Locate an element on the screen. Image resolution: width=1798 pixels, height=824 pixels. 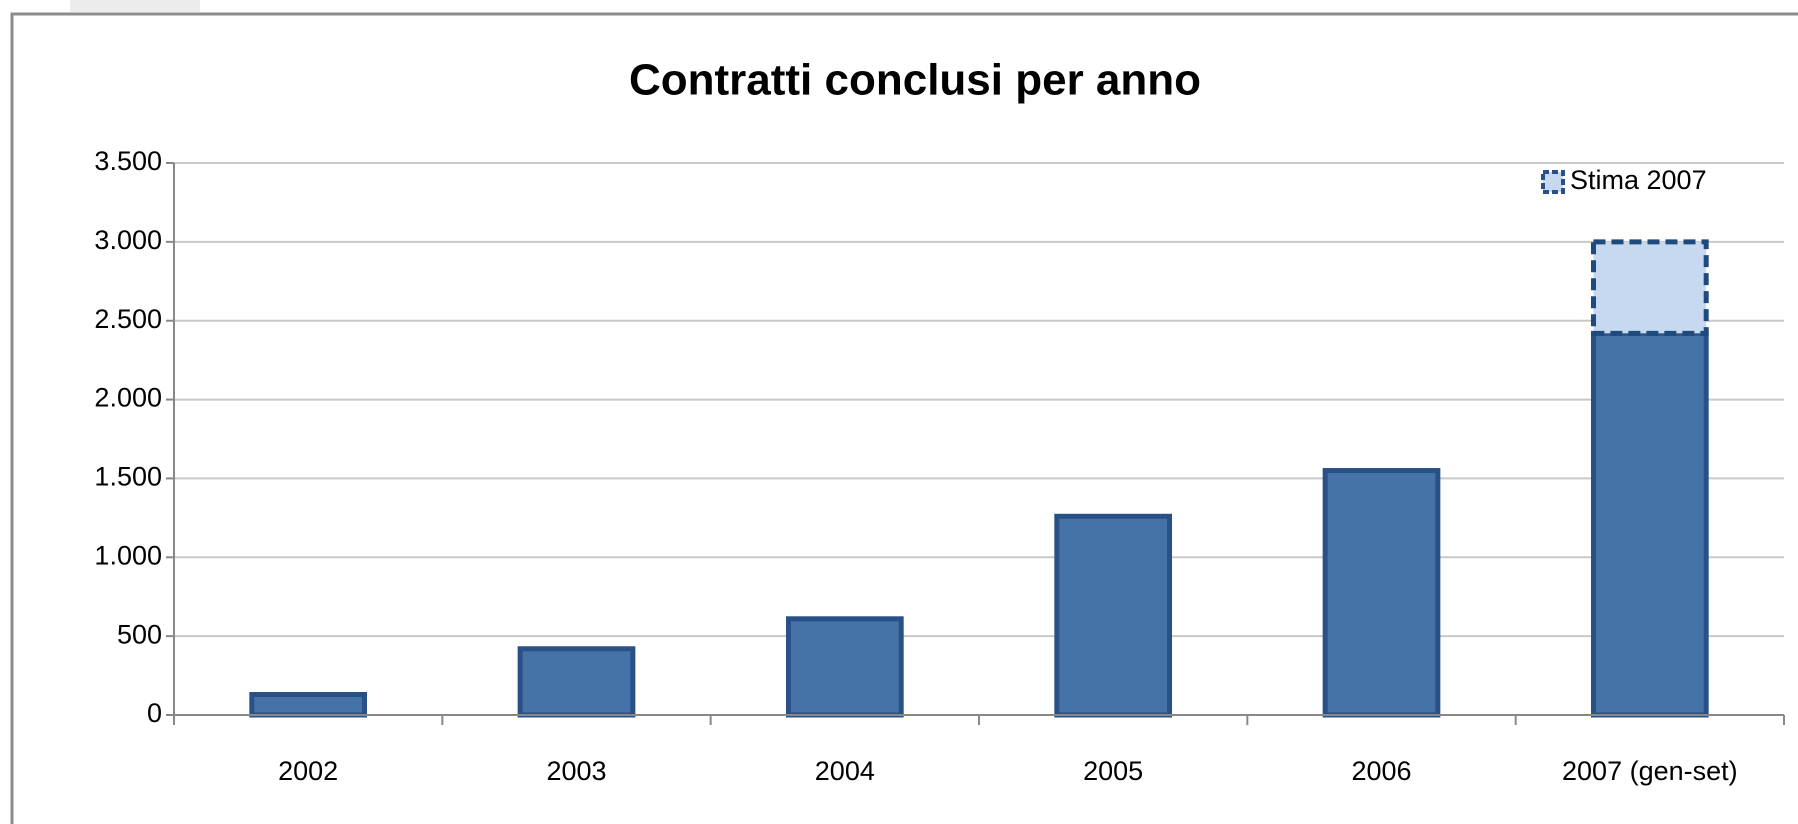
y-tick-label: 3.000 is located at coordinates (128, 240).